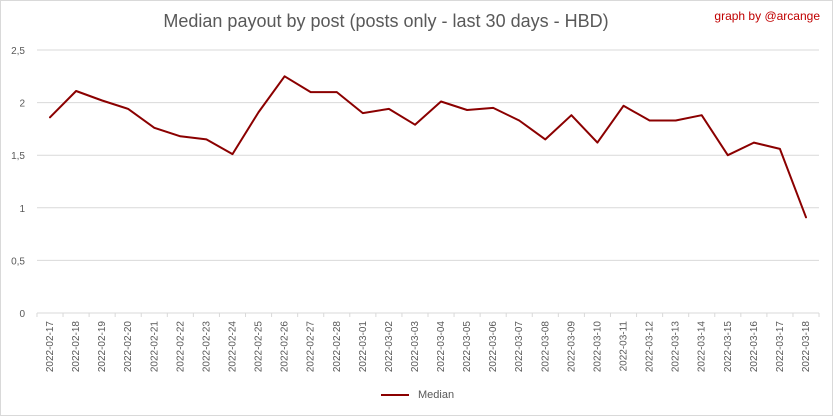 The width and height of the screenshot is (833, 416). Describe the element at coordinates (102, 347) in the screenshot. I see `x-tick-label: 2022-02-19` at that location.